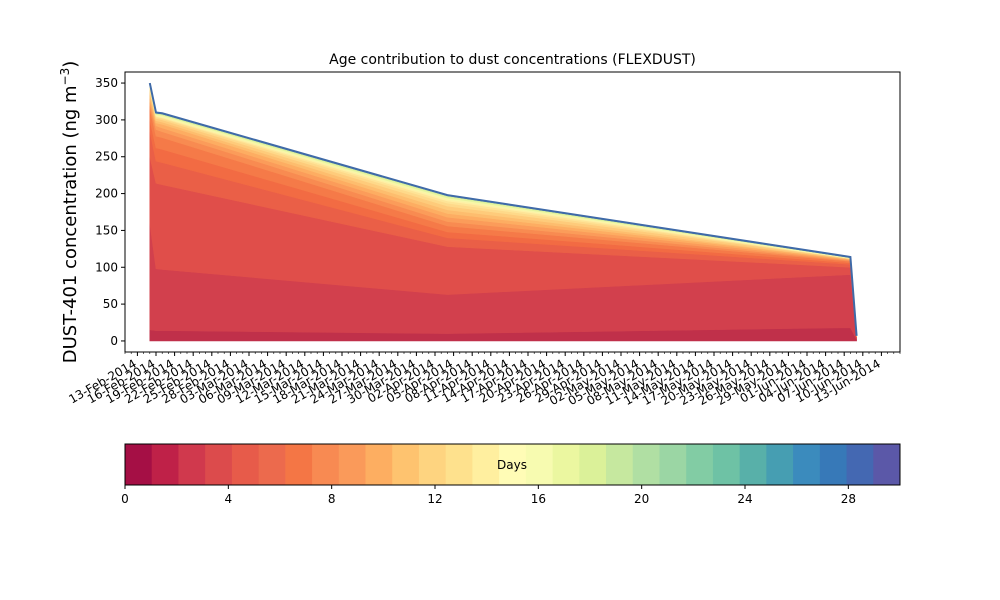  What do you see at coordinates (125, 499) in the screenshot?
I see `colorbar-tick-label: 0` at bounding box center [125, 499].